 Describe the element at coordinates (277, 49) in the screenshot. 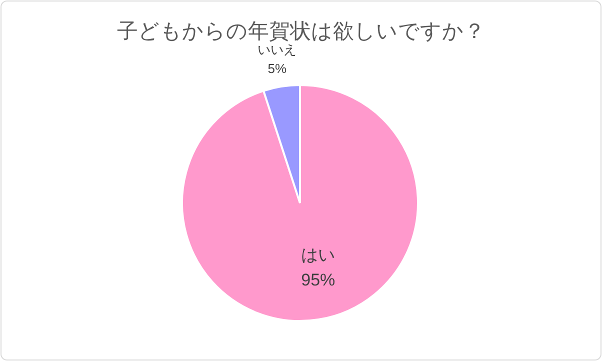

I see `slice-label: いいえ` at that location.